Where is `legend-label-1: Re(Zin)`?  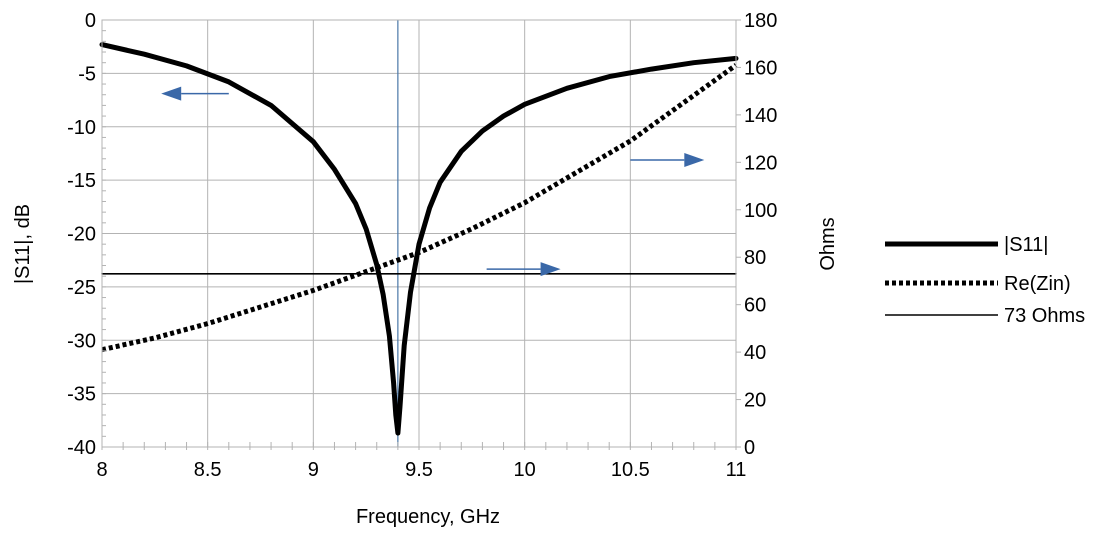
legend-label-1: Re(Zin) is located at coordinates (1037, 284).